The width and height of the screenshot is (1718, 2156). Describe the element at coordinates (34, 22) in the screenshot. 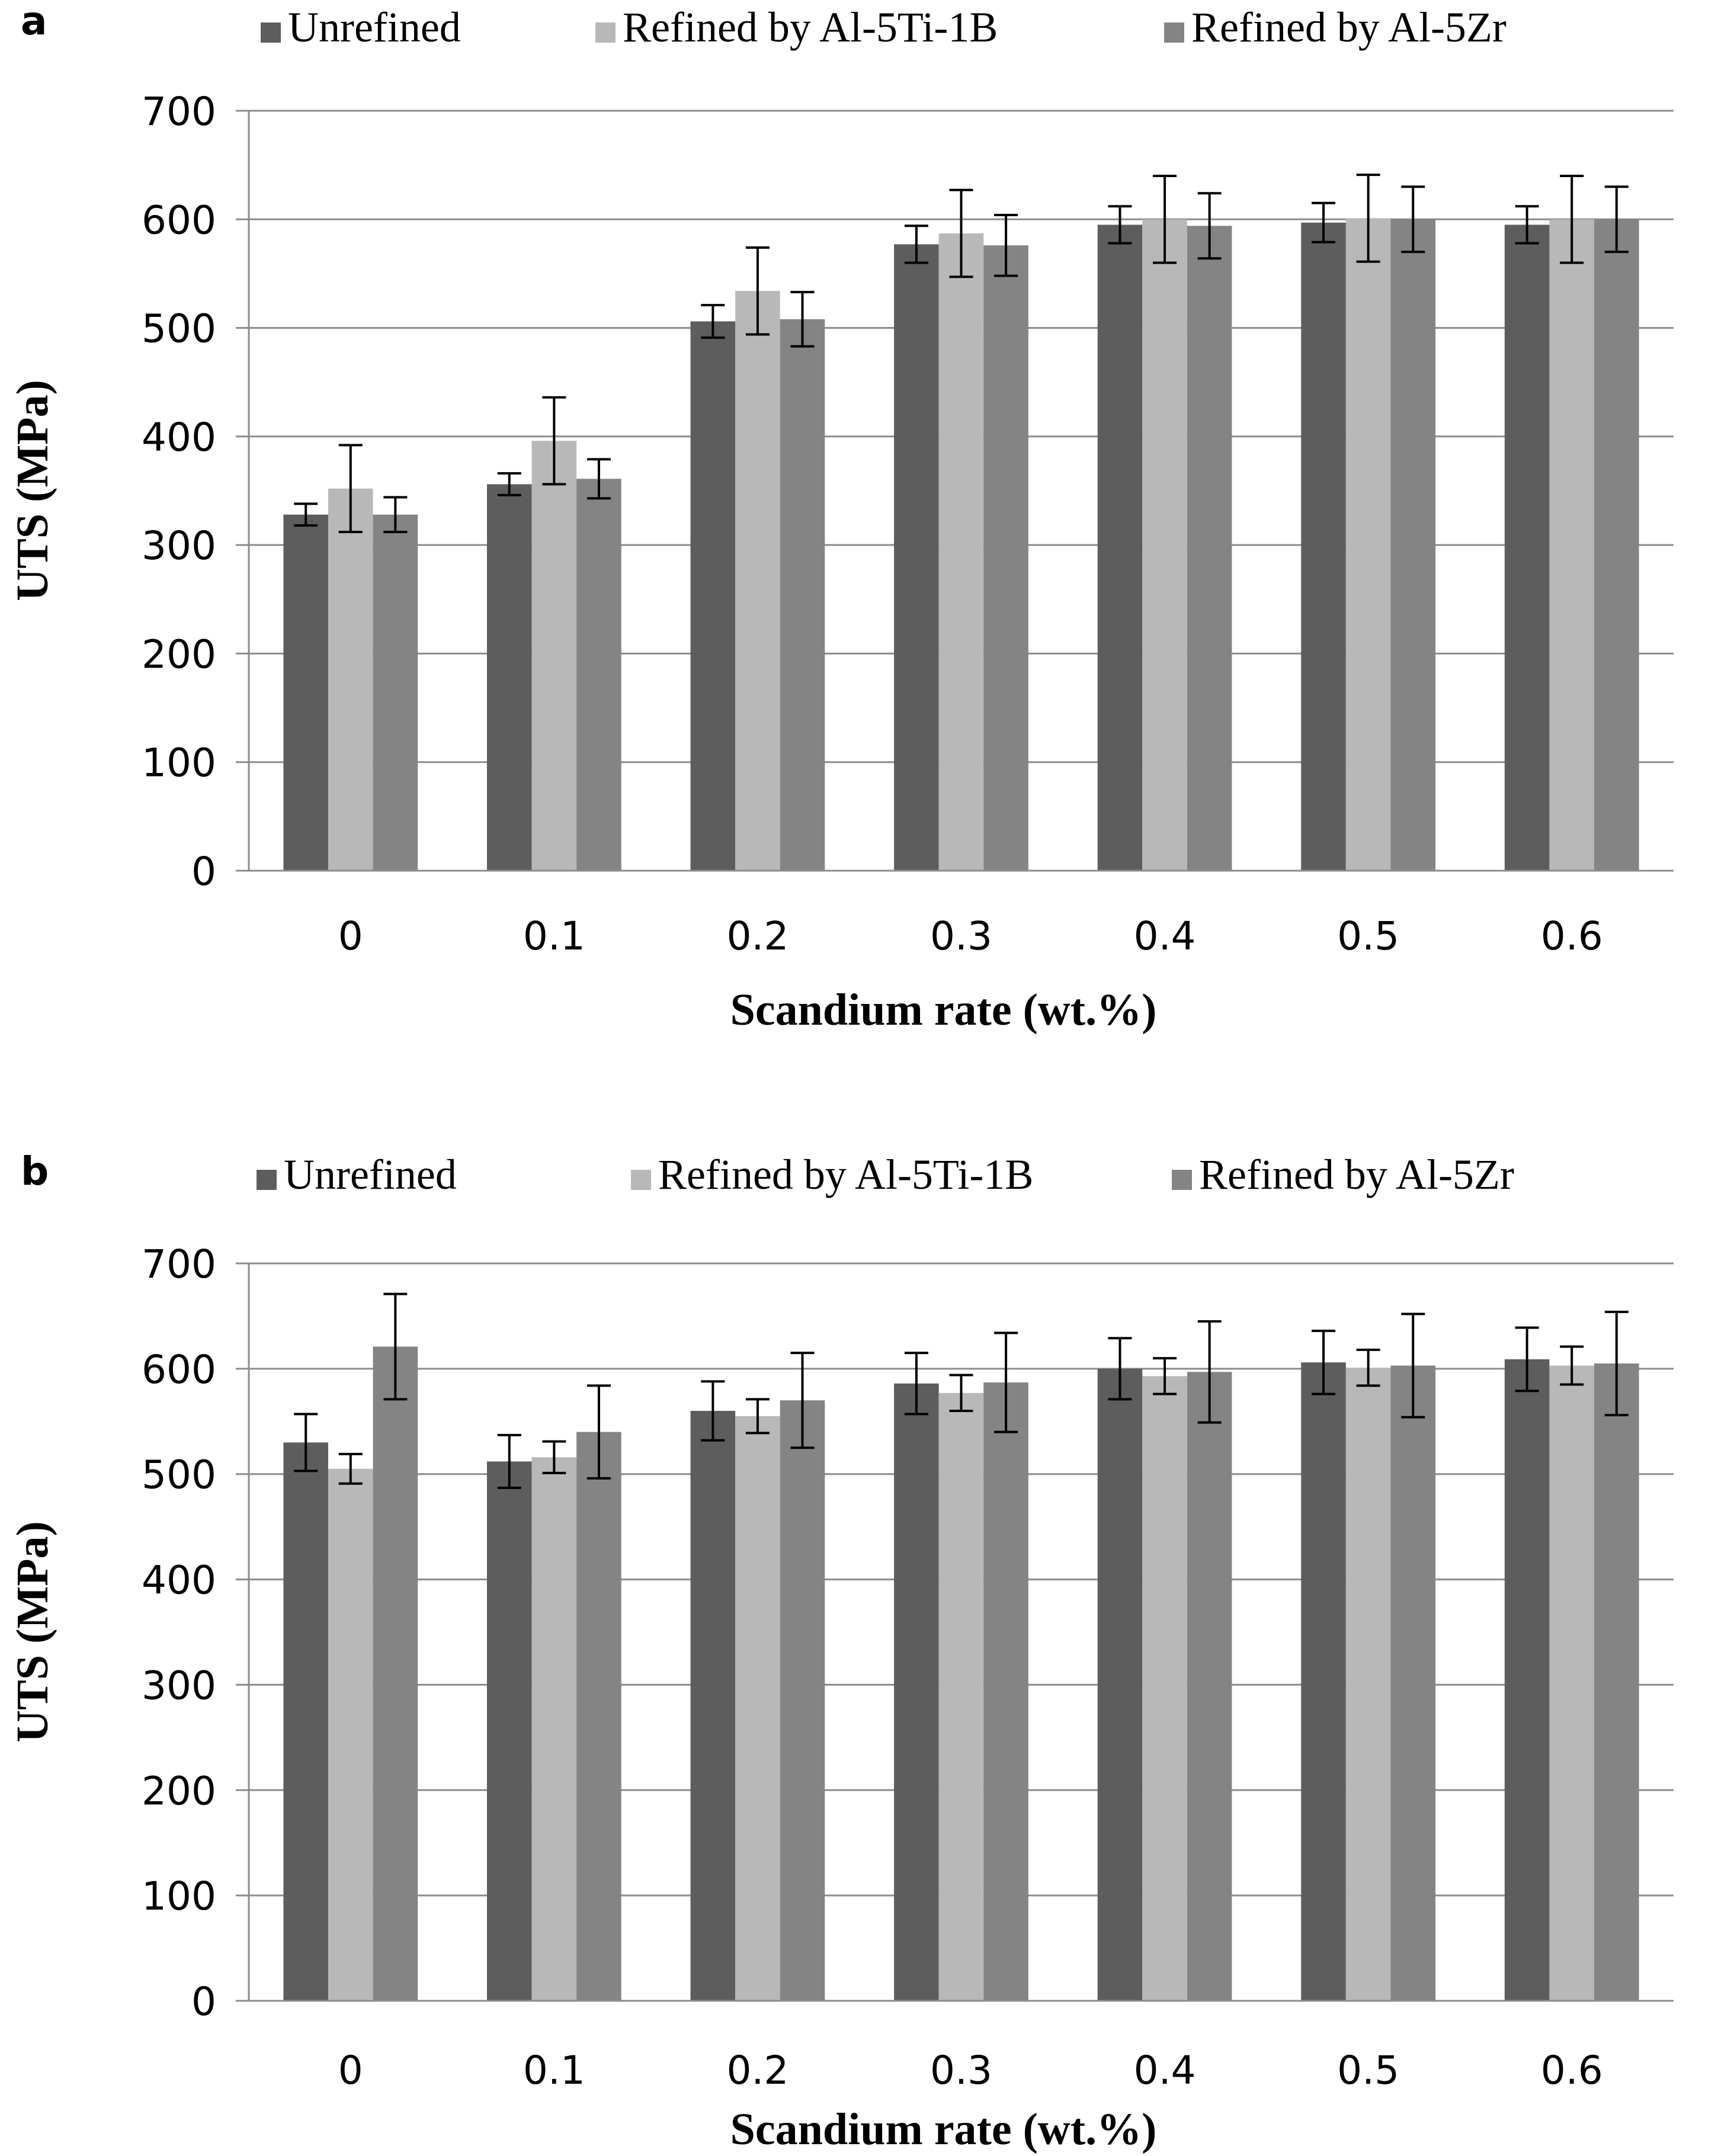

I see `panel-label: a` at that location.